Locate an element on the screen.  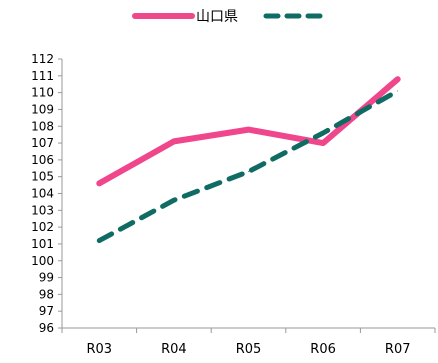
legend-label-1: 山口県 is located at coordinates (217, 17).